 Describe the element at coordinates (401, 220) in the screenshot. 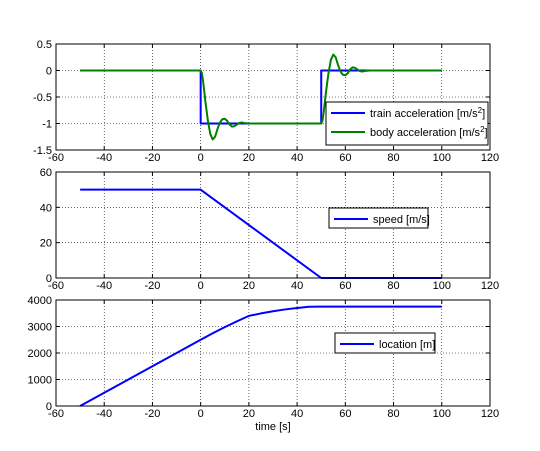

I see `legend-label: speed [m/s]` at that location.